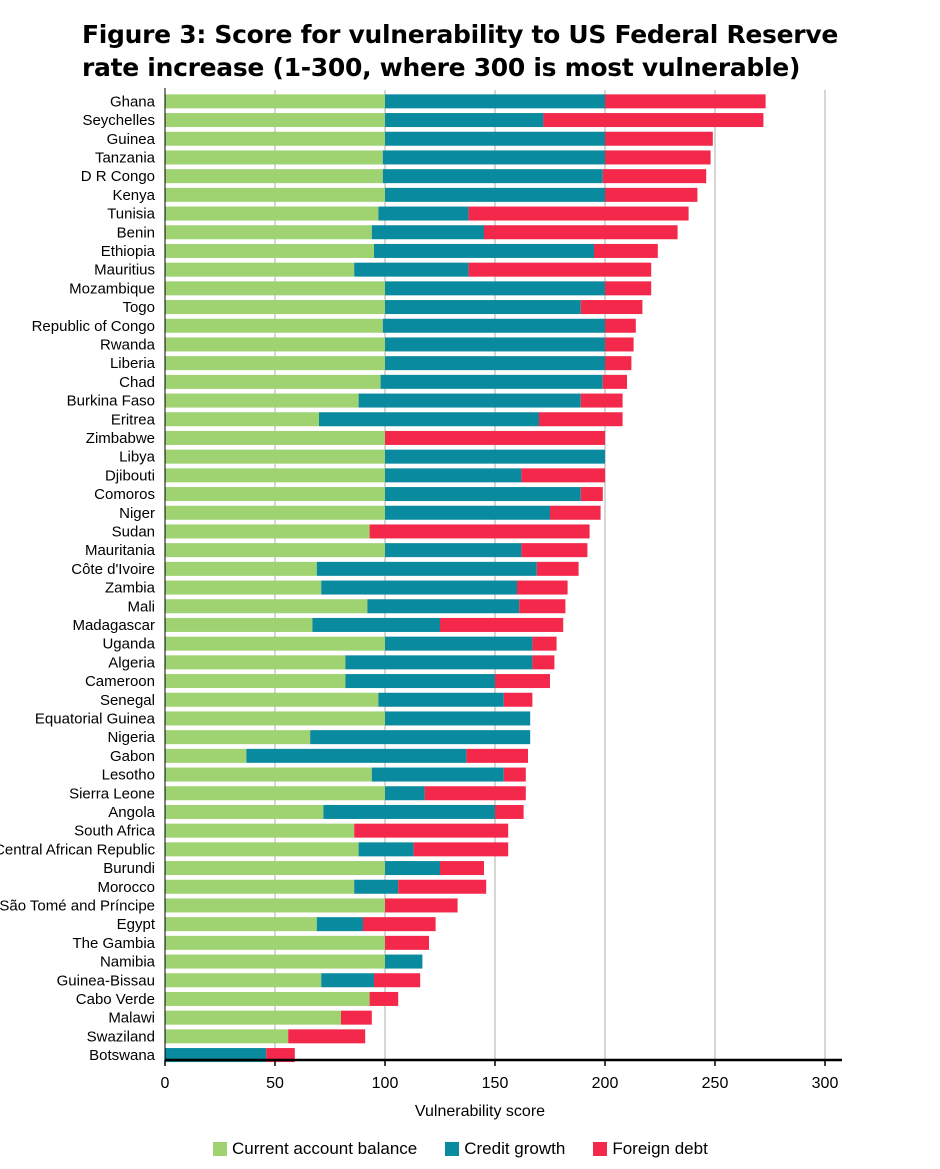 The image size is (940, 1169). Describe the element at coordinates (112, 288) in the screenshot. I see `category-label: Mozambique` at that location.